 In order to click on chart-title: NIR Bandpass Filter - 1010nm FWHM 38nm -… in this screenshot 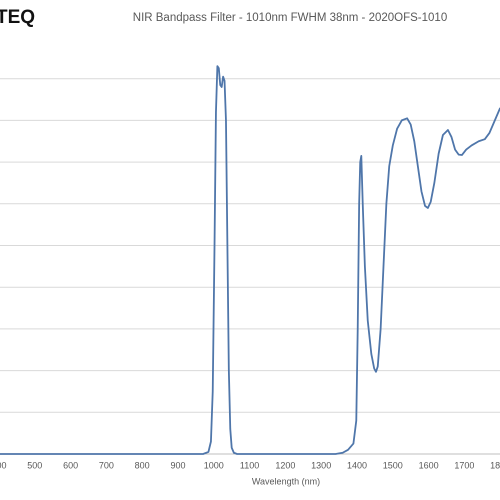, I will do `click(290, 18)`.